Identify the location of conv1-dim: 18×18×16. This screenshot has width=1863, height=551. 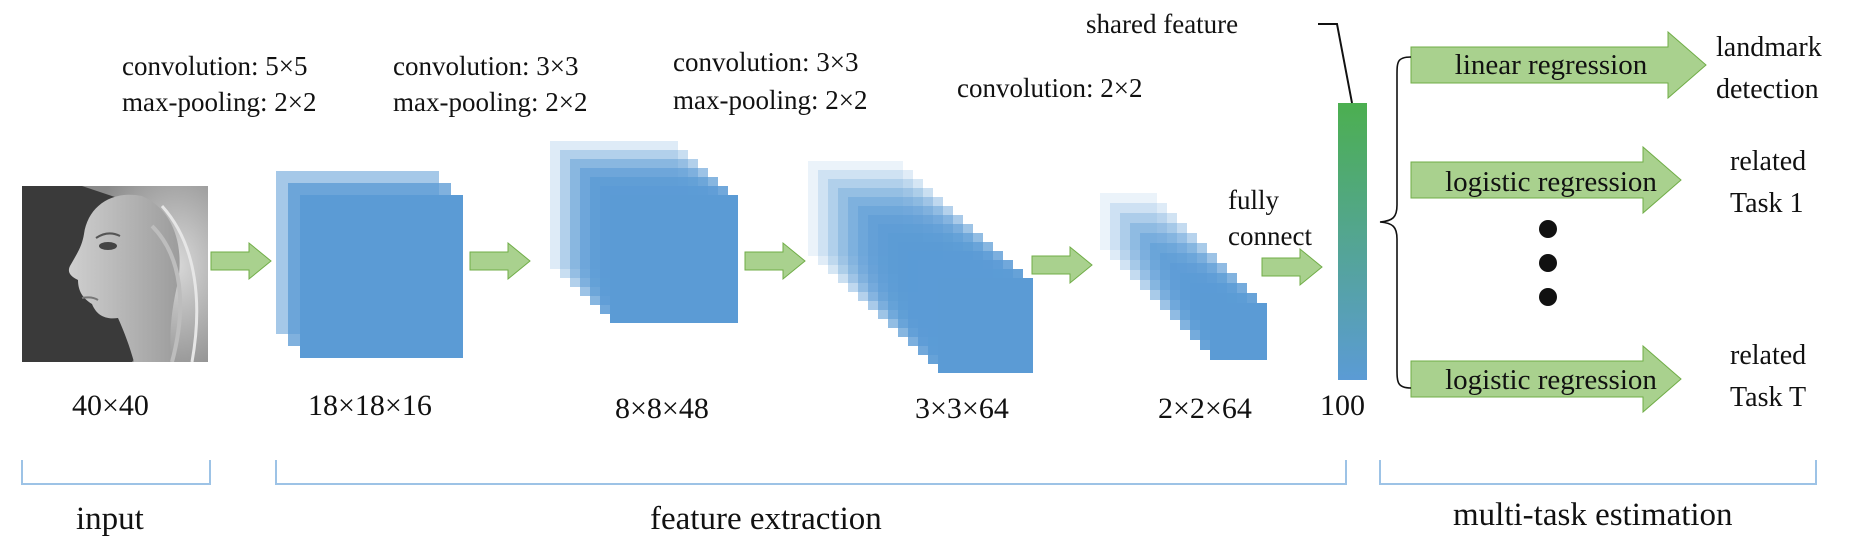
(370, 405).